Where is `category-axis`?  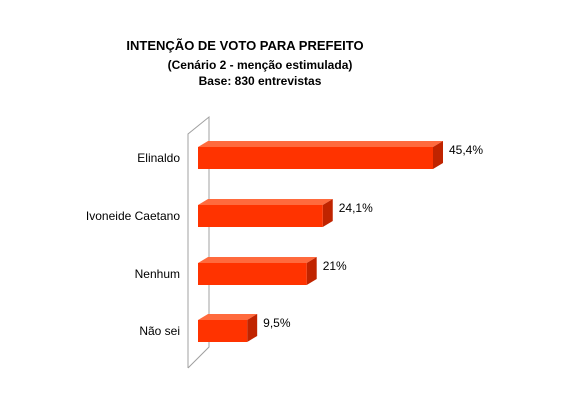 category-axis is located at coordinates (198, 242).